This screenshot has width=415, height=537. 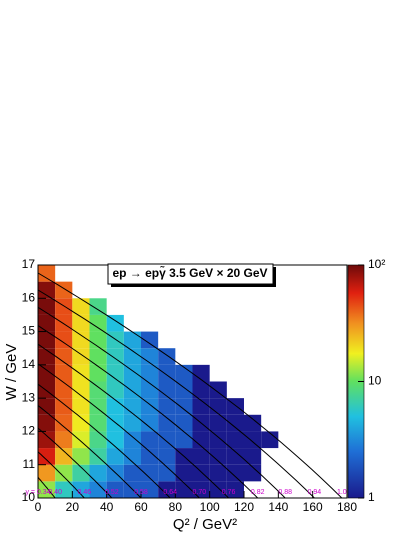 I want to click on y-line-label: 0.52, so click(x=112, y=492).